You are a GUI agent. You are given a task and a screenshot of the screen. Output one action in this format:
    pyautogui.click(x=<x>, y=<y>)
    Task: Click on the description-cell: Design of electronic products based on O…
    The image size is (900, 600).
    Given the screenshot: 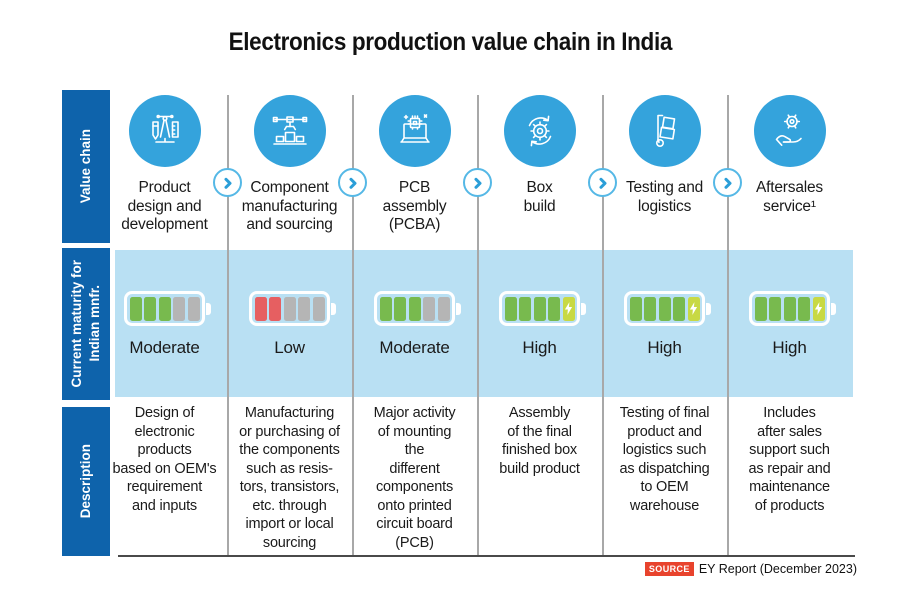 What is the action you would take?
    pyautogui.click(x=164, y=478)
    